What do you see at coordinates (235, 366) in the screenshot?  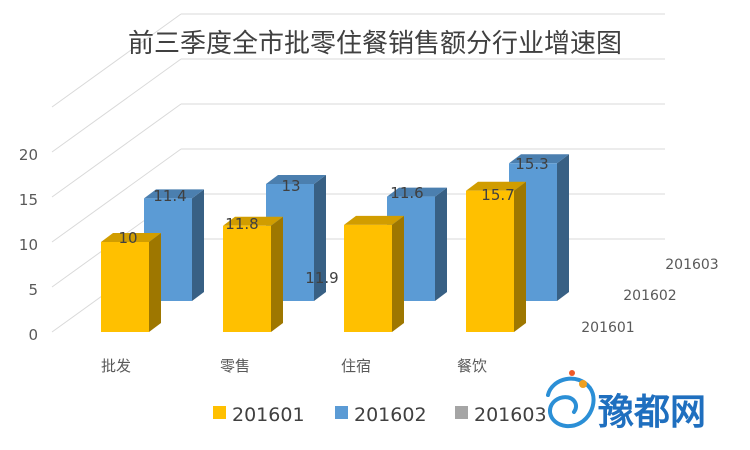 I see `x-tick-label: 零售` at bounding box center [235, 366].